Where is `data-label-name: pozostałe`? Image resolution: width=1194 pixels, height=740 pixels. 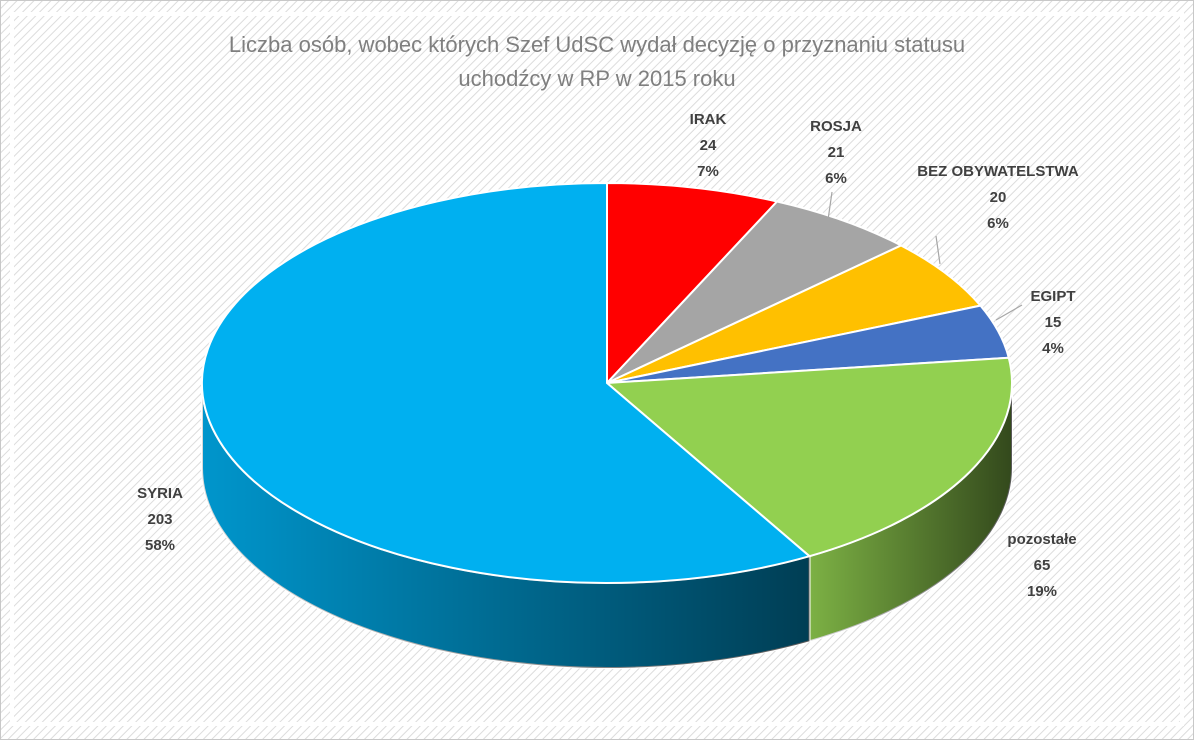 data-label-name: pozostałe is located at coordinates (1041, 539).